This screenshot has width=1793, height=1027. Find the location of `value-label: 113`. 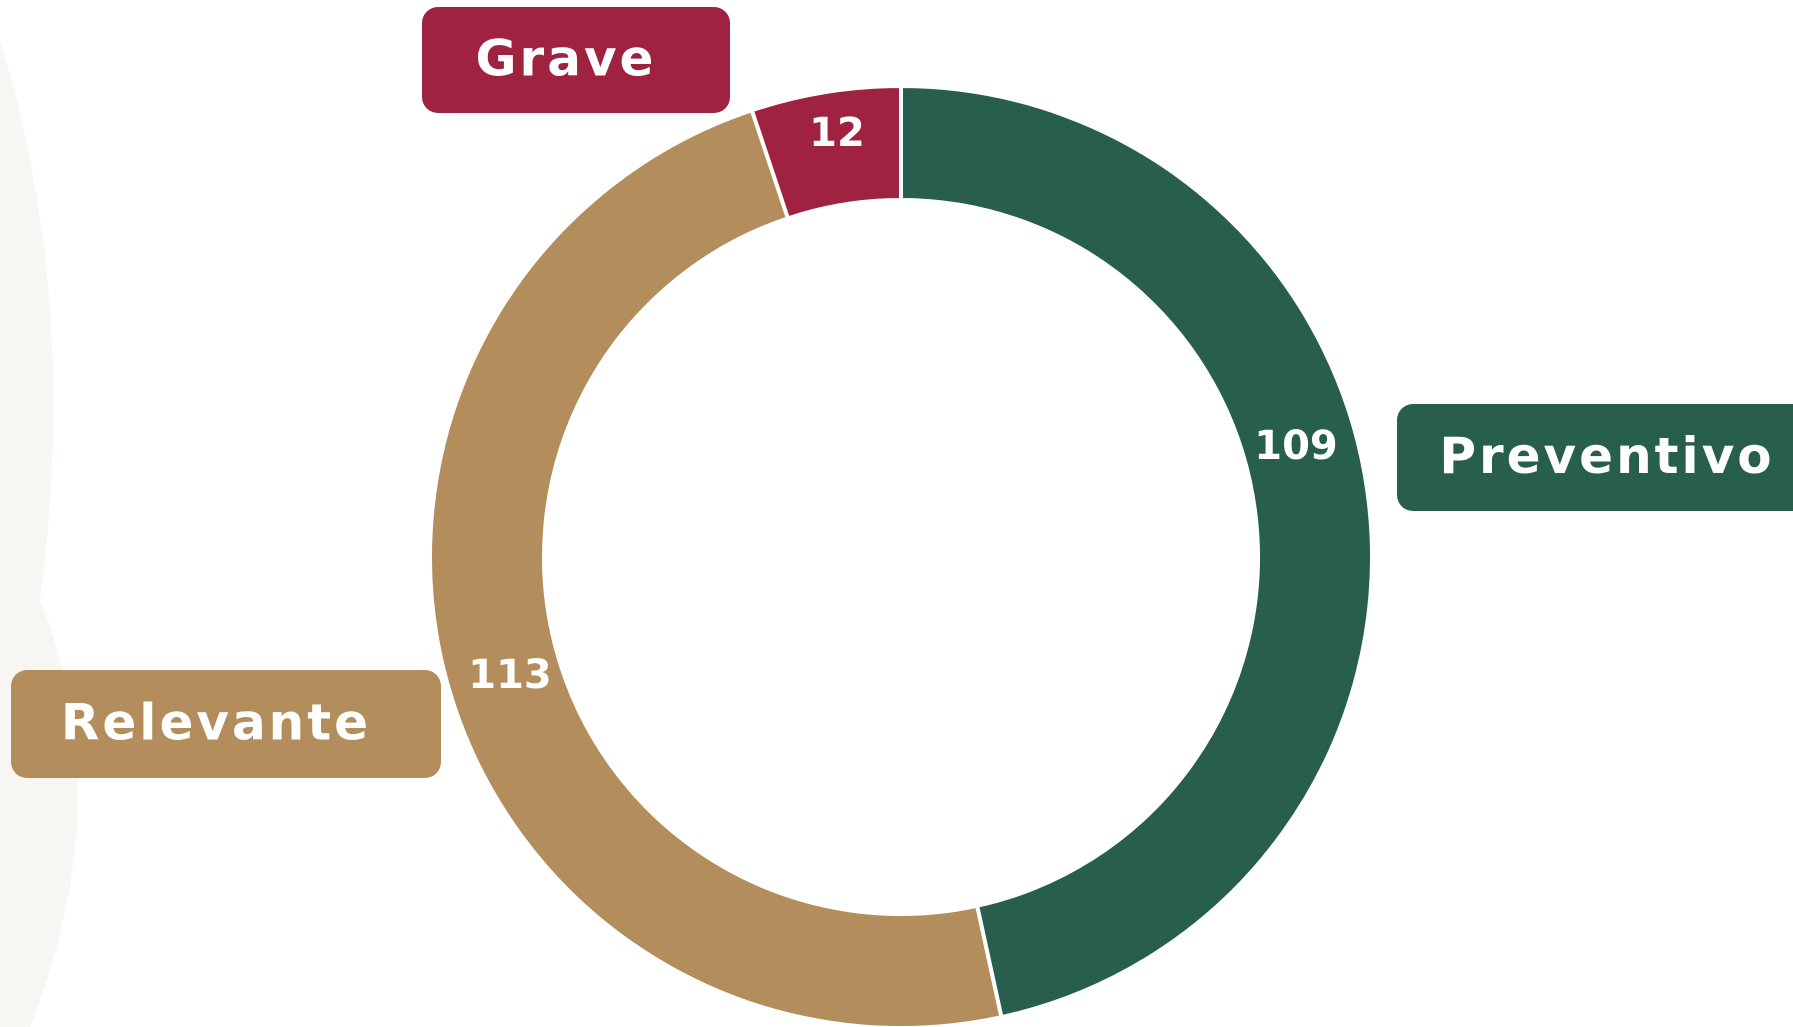

value-label: 113 is located at coordinates (510, 675).